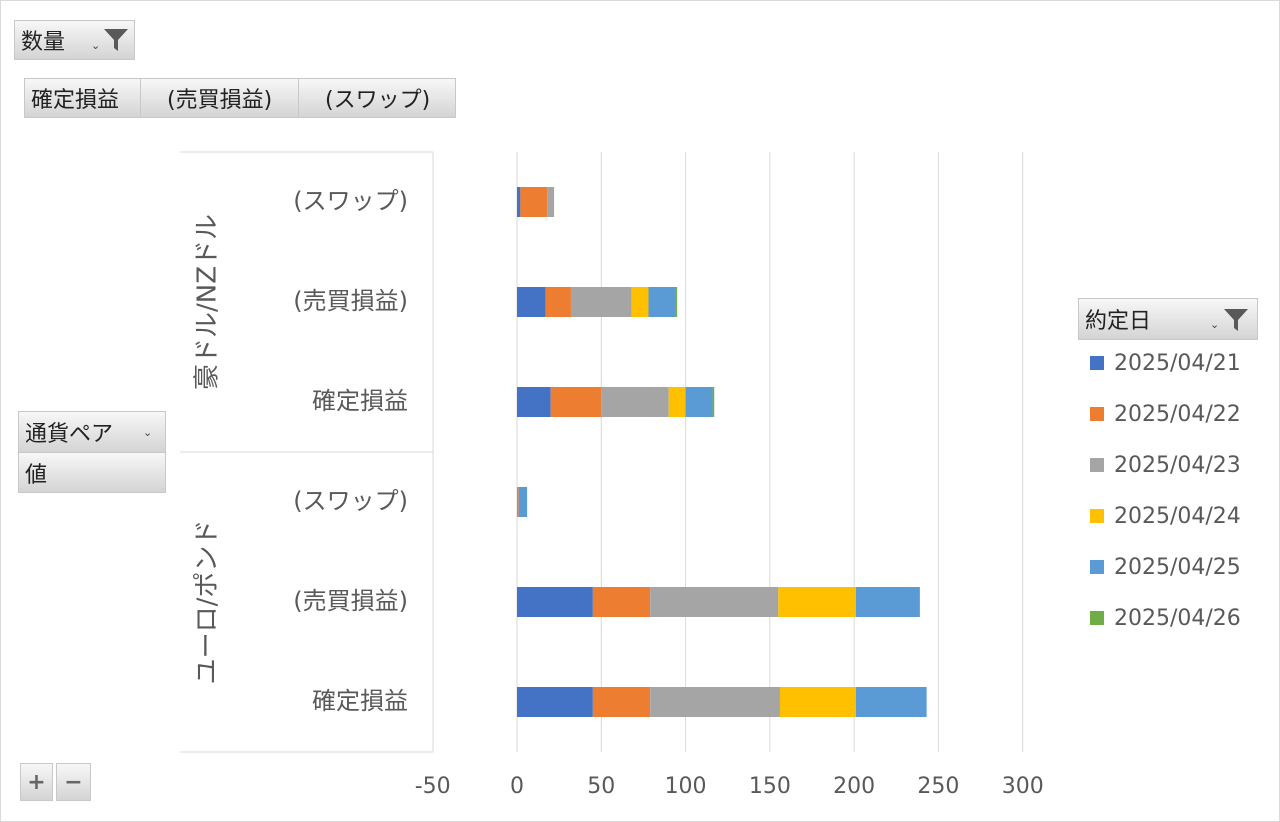  Describe the element at coordinates (1168, 319) in the screenshot. I see `legend-field-button: 約定日 ⌄` at that location.